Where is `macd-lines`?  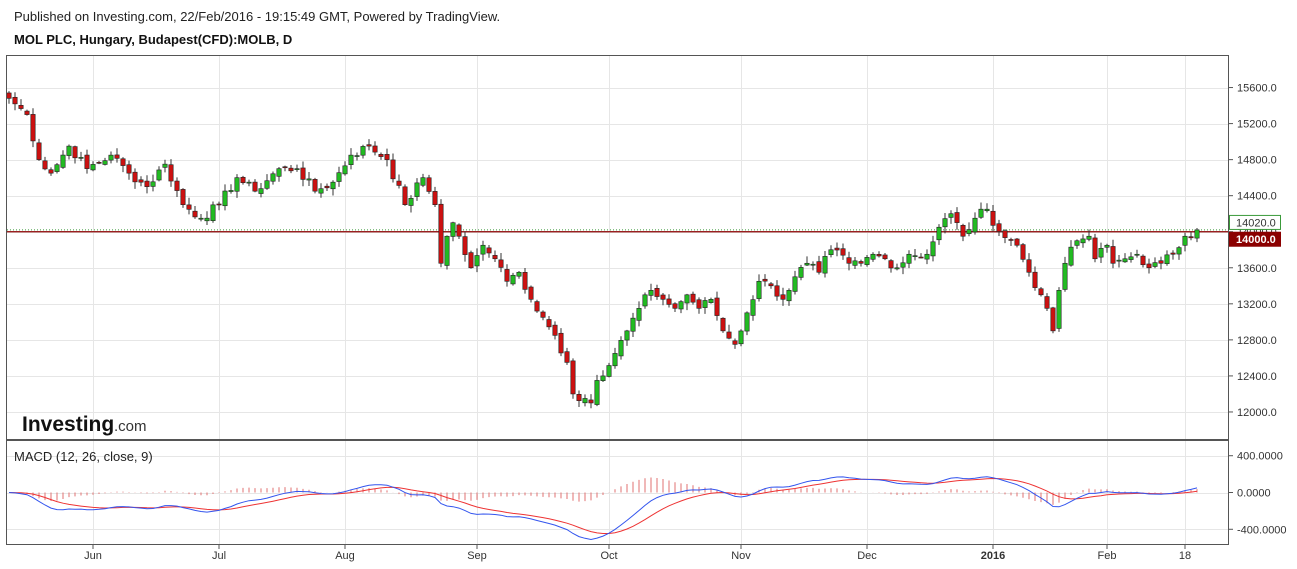 macd-lines is located at coordinates (603, 508).